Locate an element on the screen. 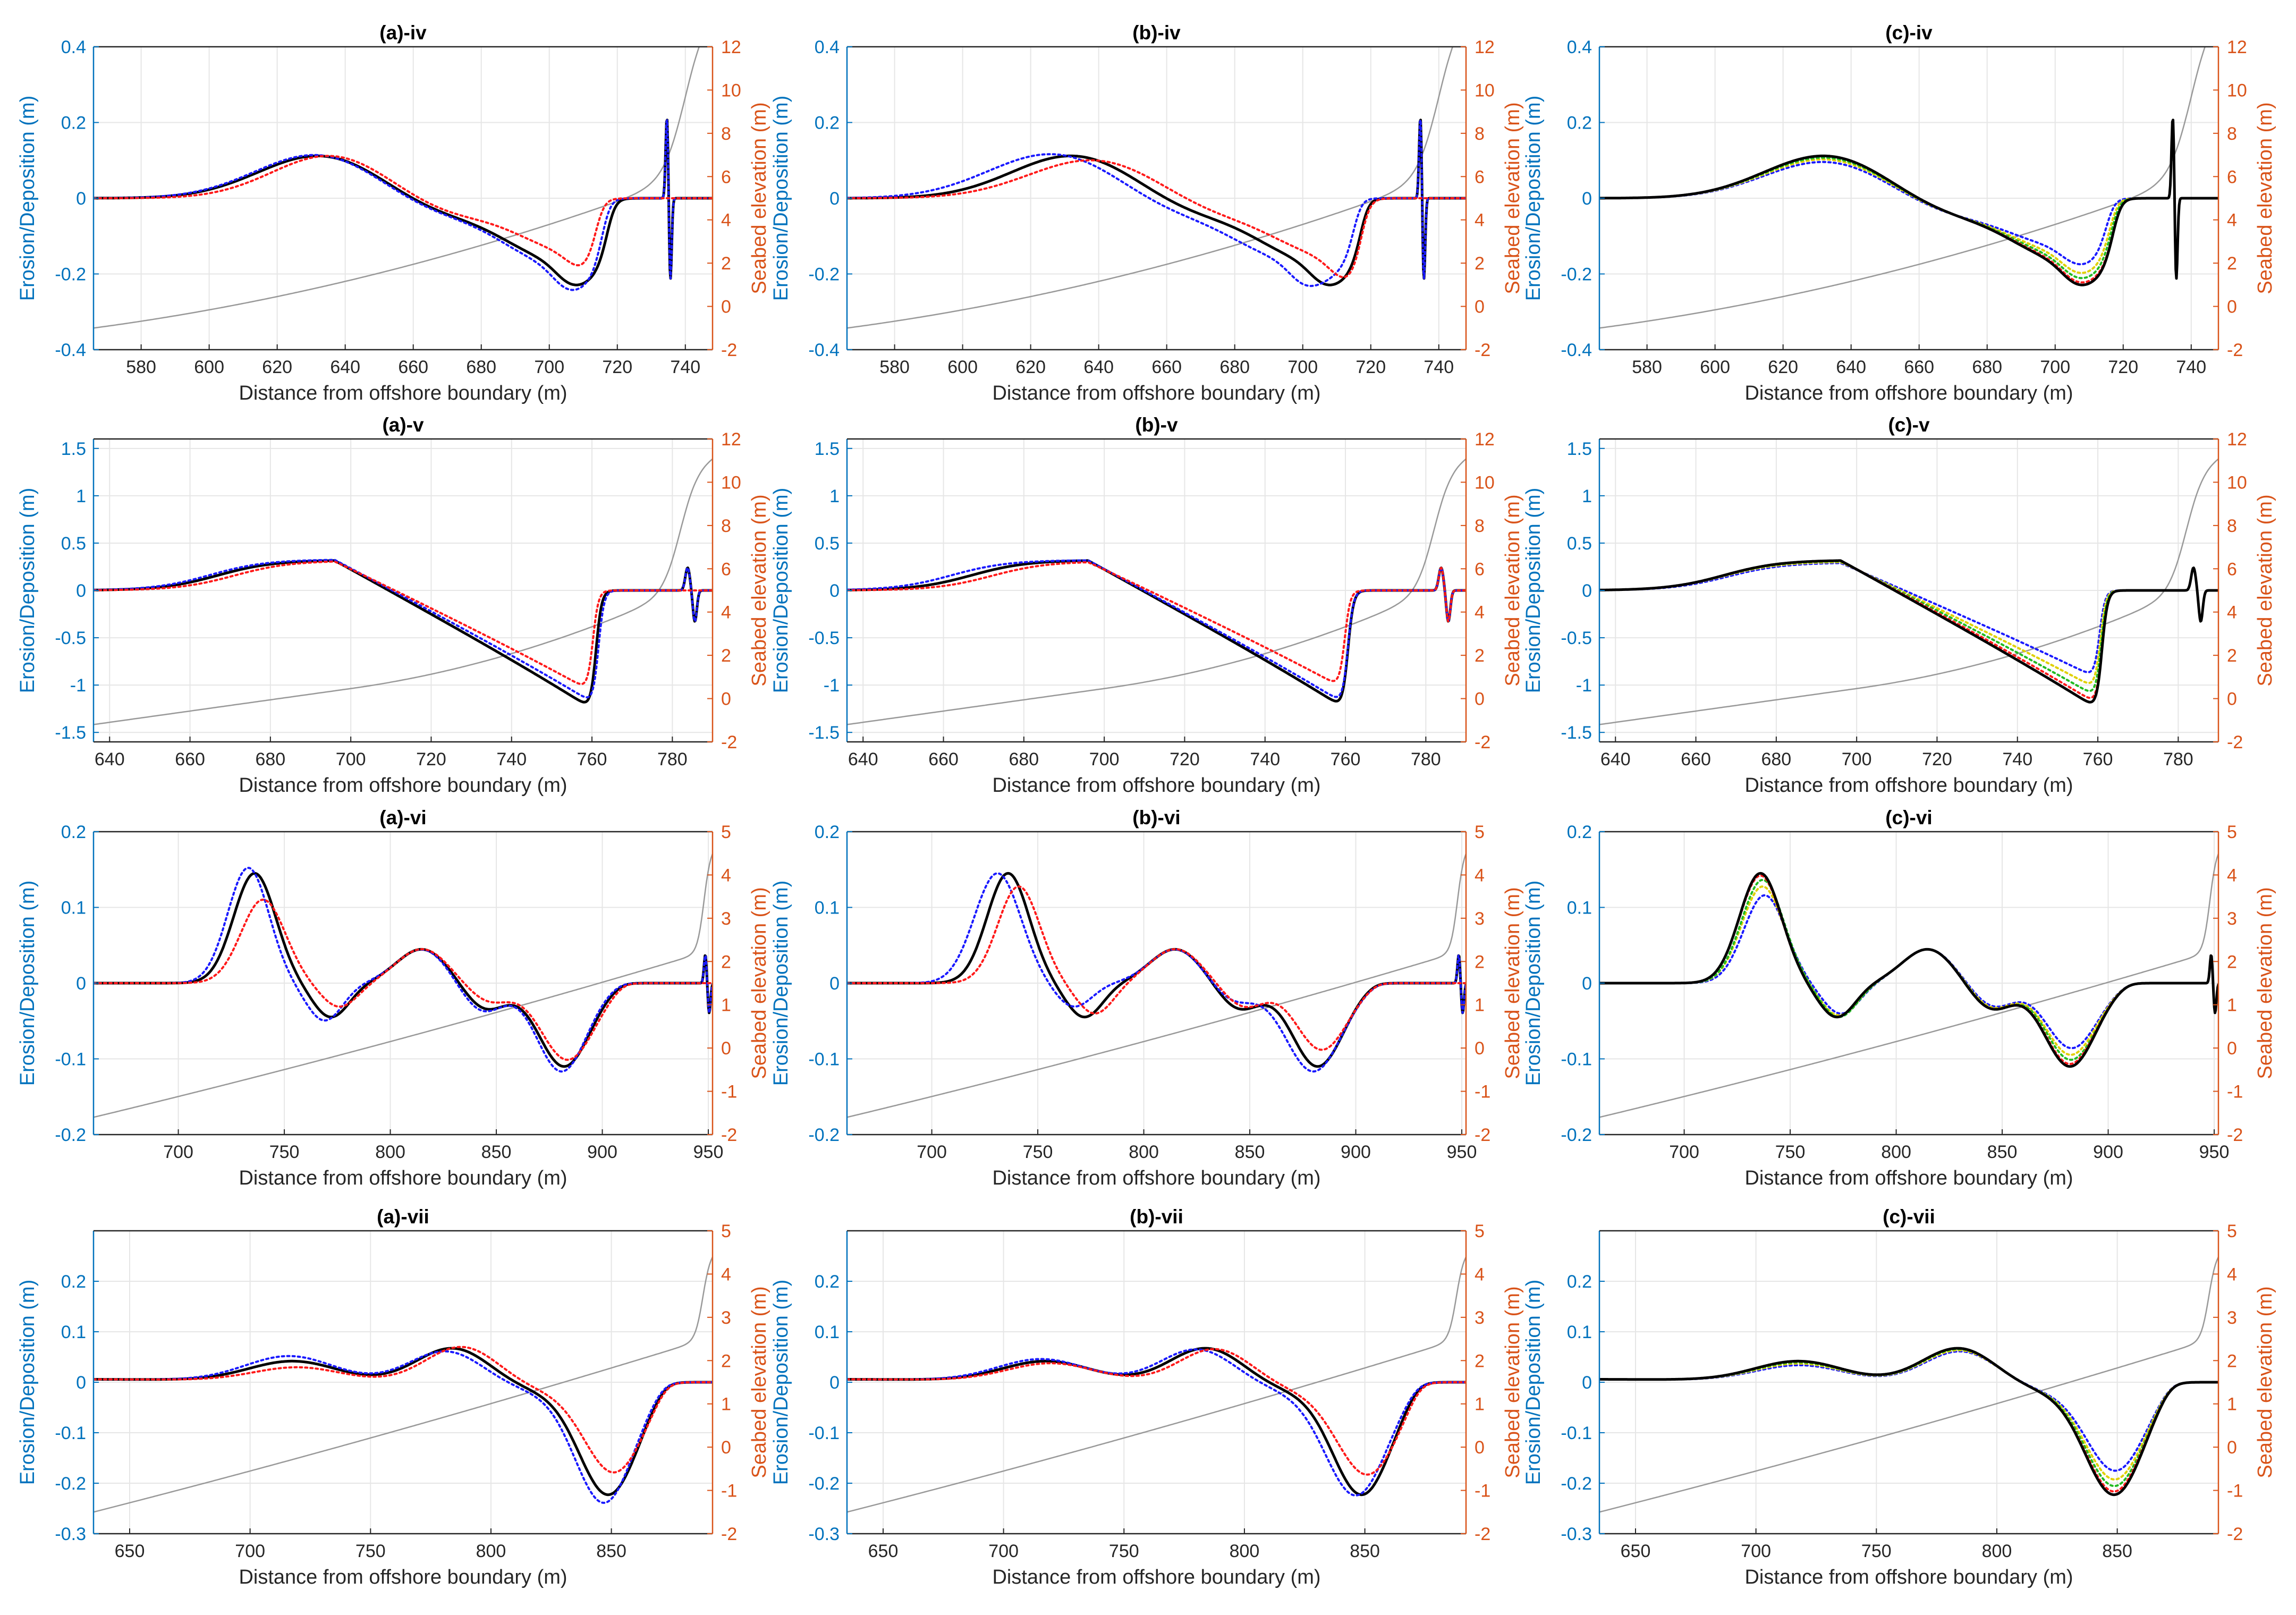 The width and height of the screenshot is (2296, 1615). x-tick-label: 950 is located at coordinates (2214, 1152).